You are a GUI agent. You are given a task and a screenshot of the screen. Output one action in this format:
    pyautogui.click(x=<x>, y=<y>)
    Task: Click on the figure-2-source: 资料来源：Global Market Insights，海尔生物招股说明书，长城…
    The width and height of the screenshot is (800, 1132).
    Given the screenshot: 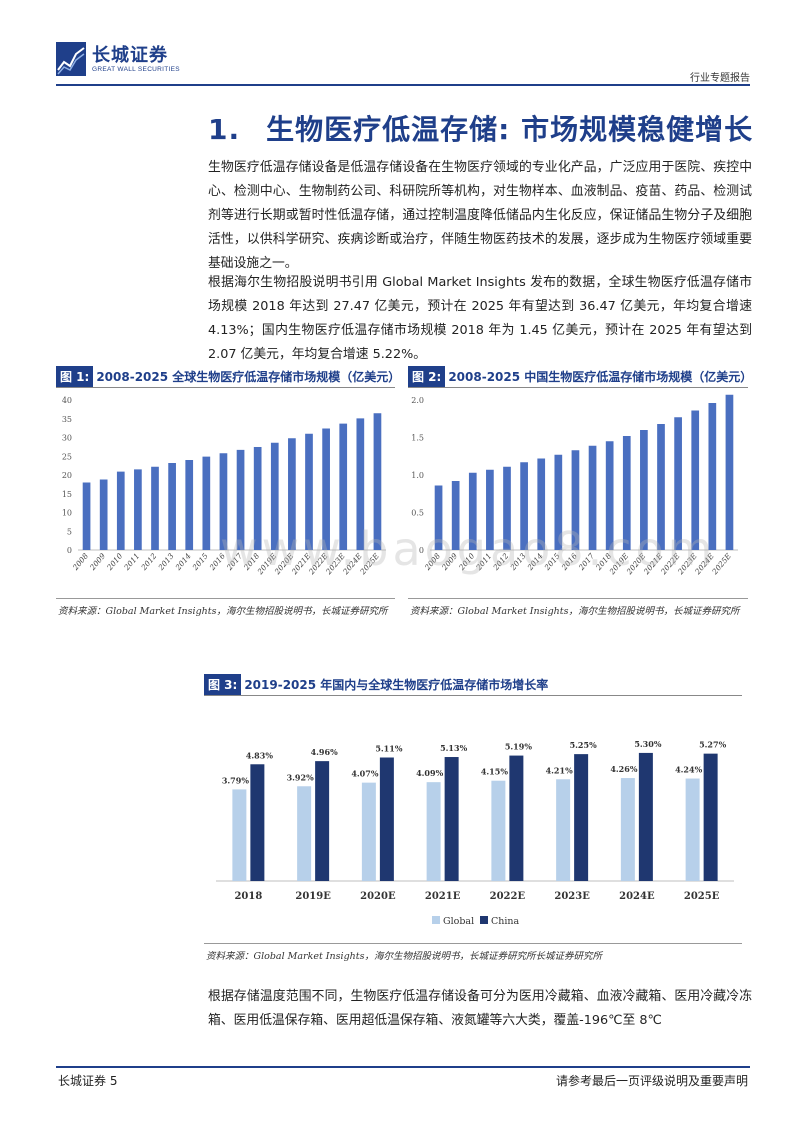 What is the action you would take?
    pyautogui.click(x=575, y=611)
    